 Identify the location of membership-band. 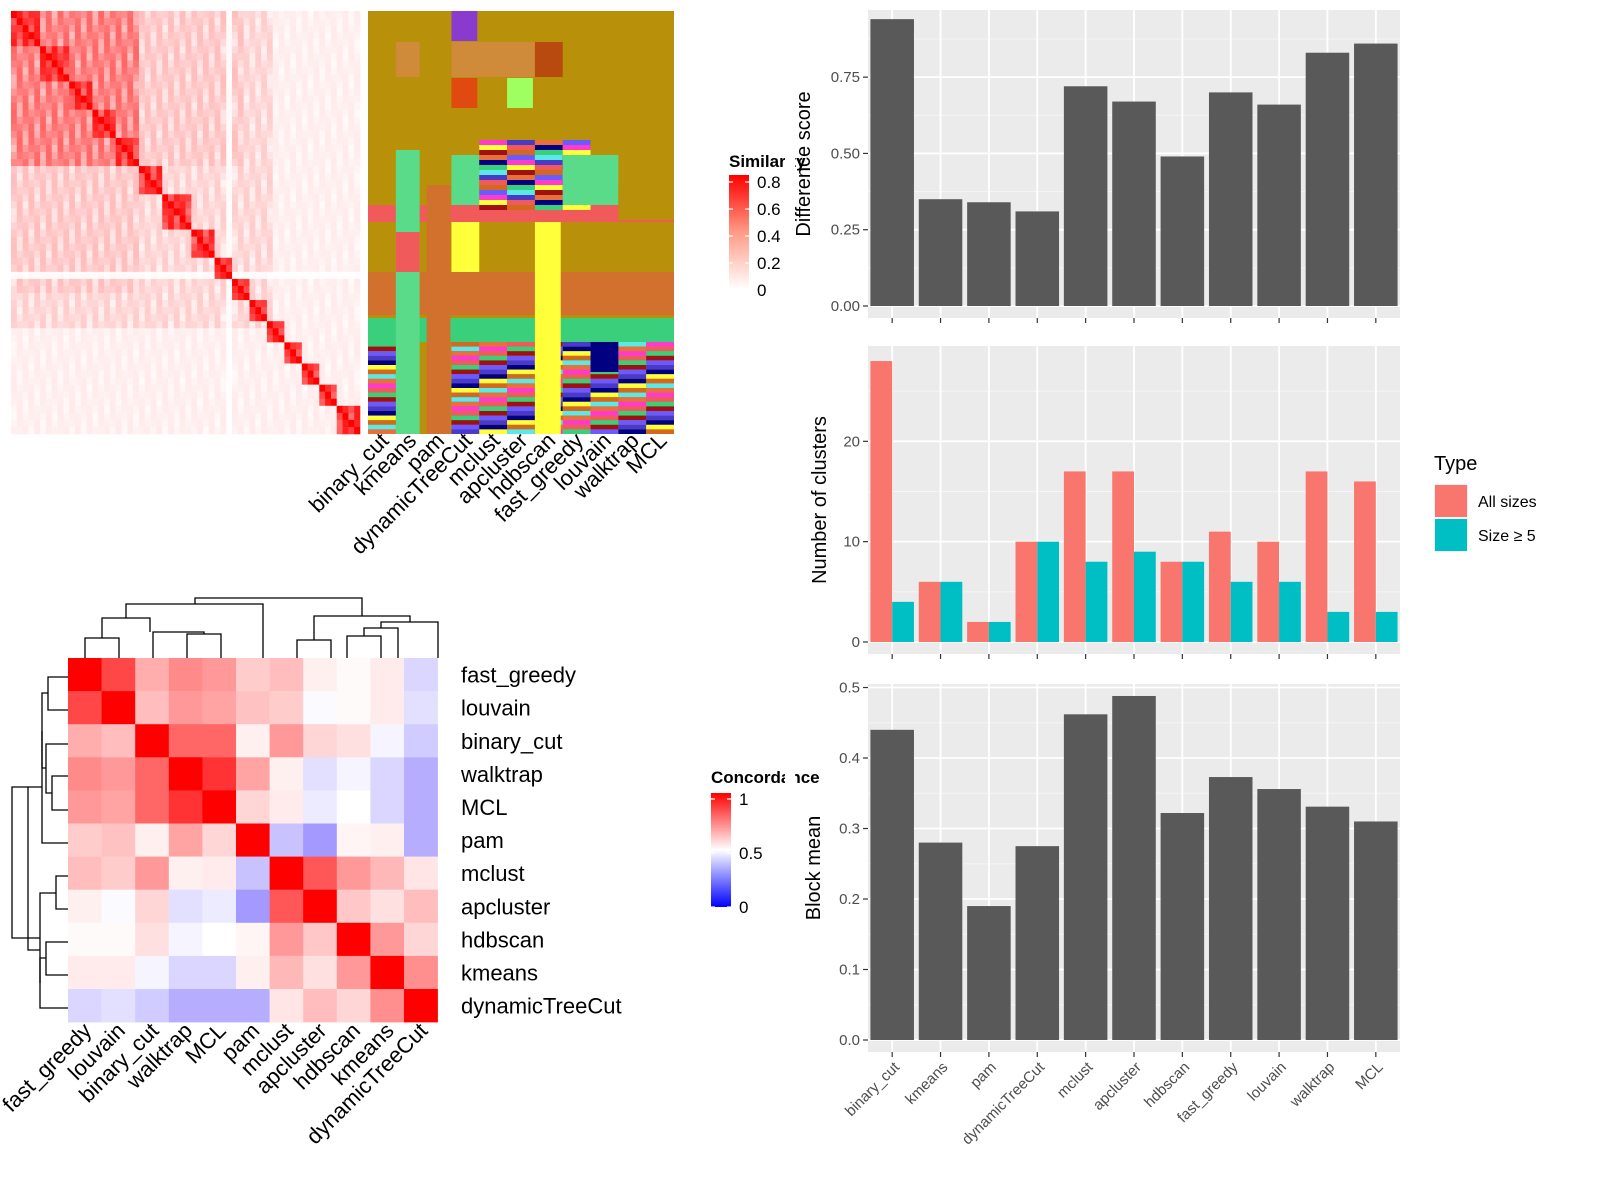
(407, 292).